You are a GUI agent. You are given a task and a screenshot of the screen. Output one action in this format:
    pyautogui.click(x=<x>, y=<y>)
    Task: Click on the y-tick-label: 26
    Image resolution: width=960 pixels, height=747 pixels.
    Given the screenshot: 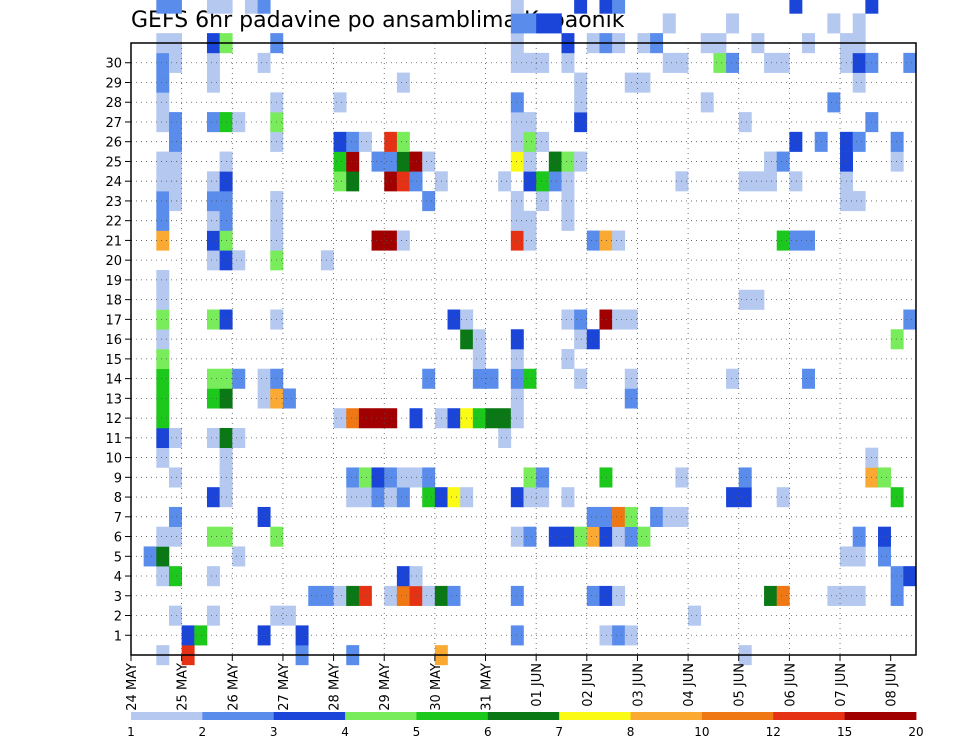 What is the action you would take?
    pyautogui.click(x=113, y=143)
    